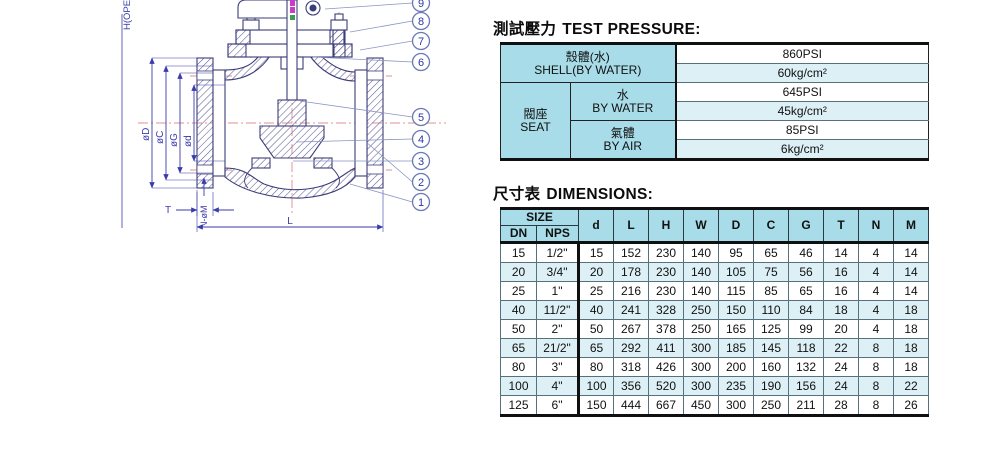 This screenshot has height=454, width=1000. What do you see at coordinates (736, 252) in the screenshot?
I see `table-cell: 95` at bounding box center [736, 252].